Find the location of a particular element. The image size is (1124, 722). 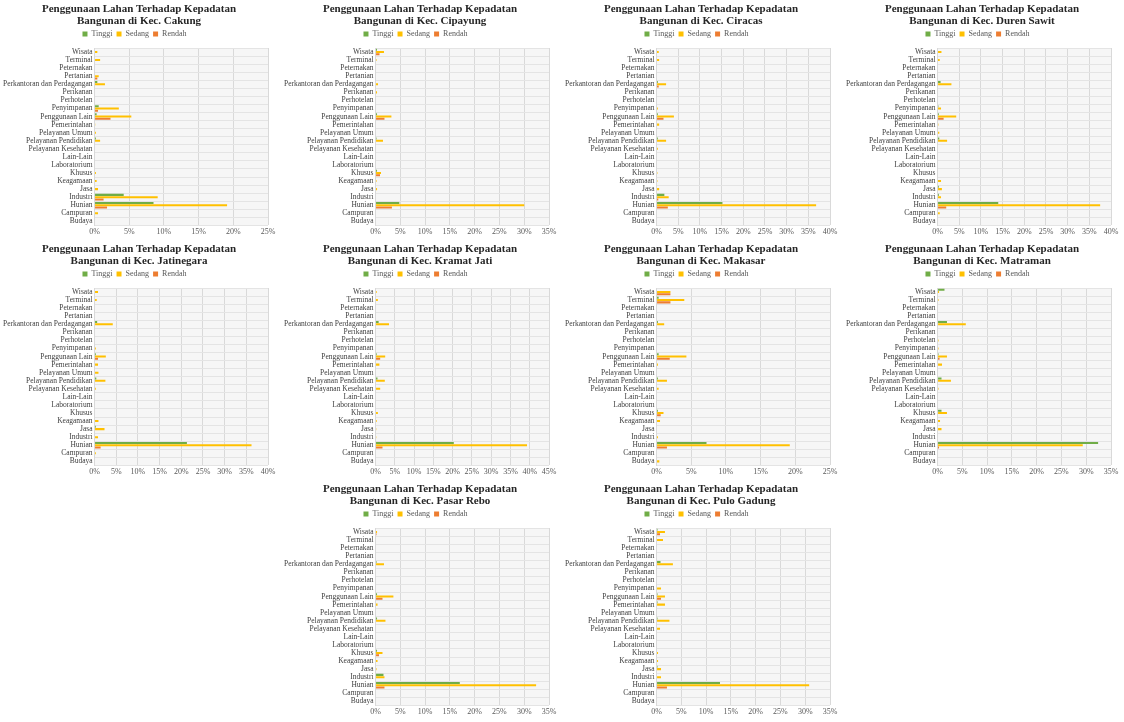

chart-title: Penggunaan Lahan Terhadap Kepadatan Bangunan di Kec. Jatinegara is located at coordinates (139, 254).